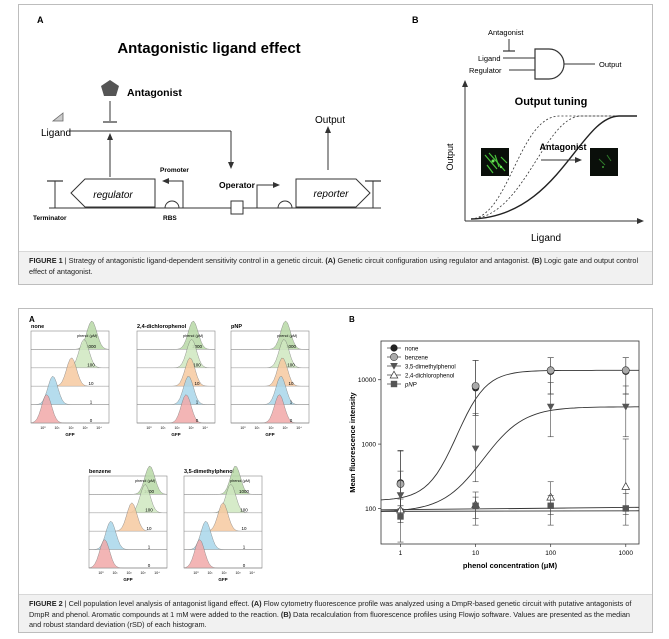  Describe the element at coordinates (231, 165) in the screenshot. I see `operator-arrowhead-icon` at that location.